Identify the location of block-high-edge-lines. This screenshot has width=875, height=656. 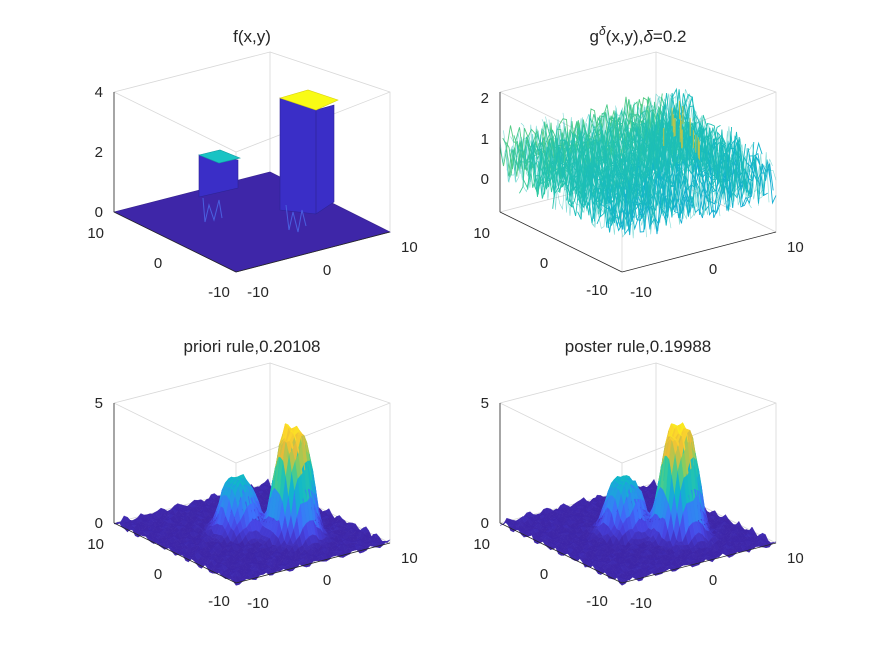
(296, 218).